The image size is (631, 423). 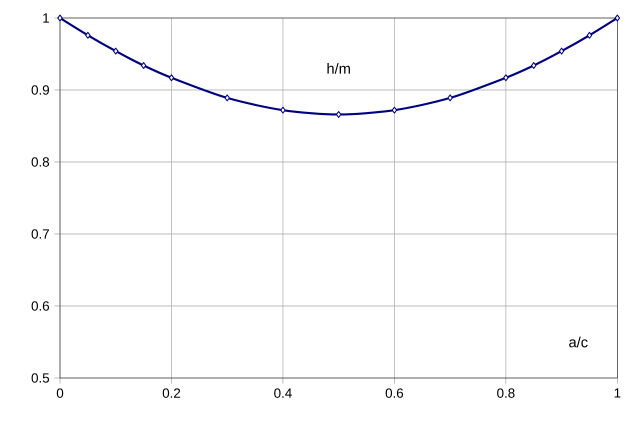 What do you see at coordinates (171, 393) in the screenshot?
I see `x-tick-label: 0.2` at bounding box center [171, 393].